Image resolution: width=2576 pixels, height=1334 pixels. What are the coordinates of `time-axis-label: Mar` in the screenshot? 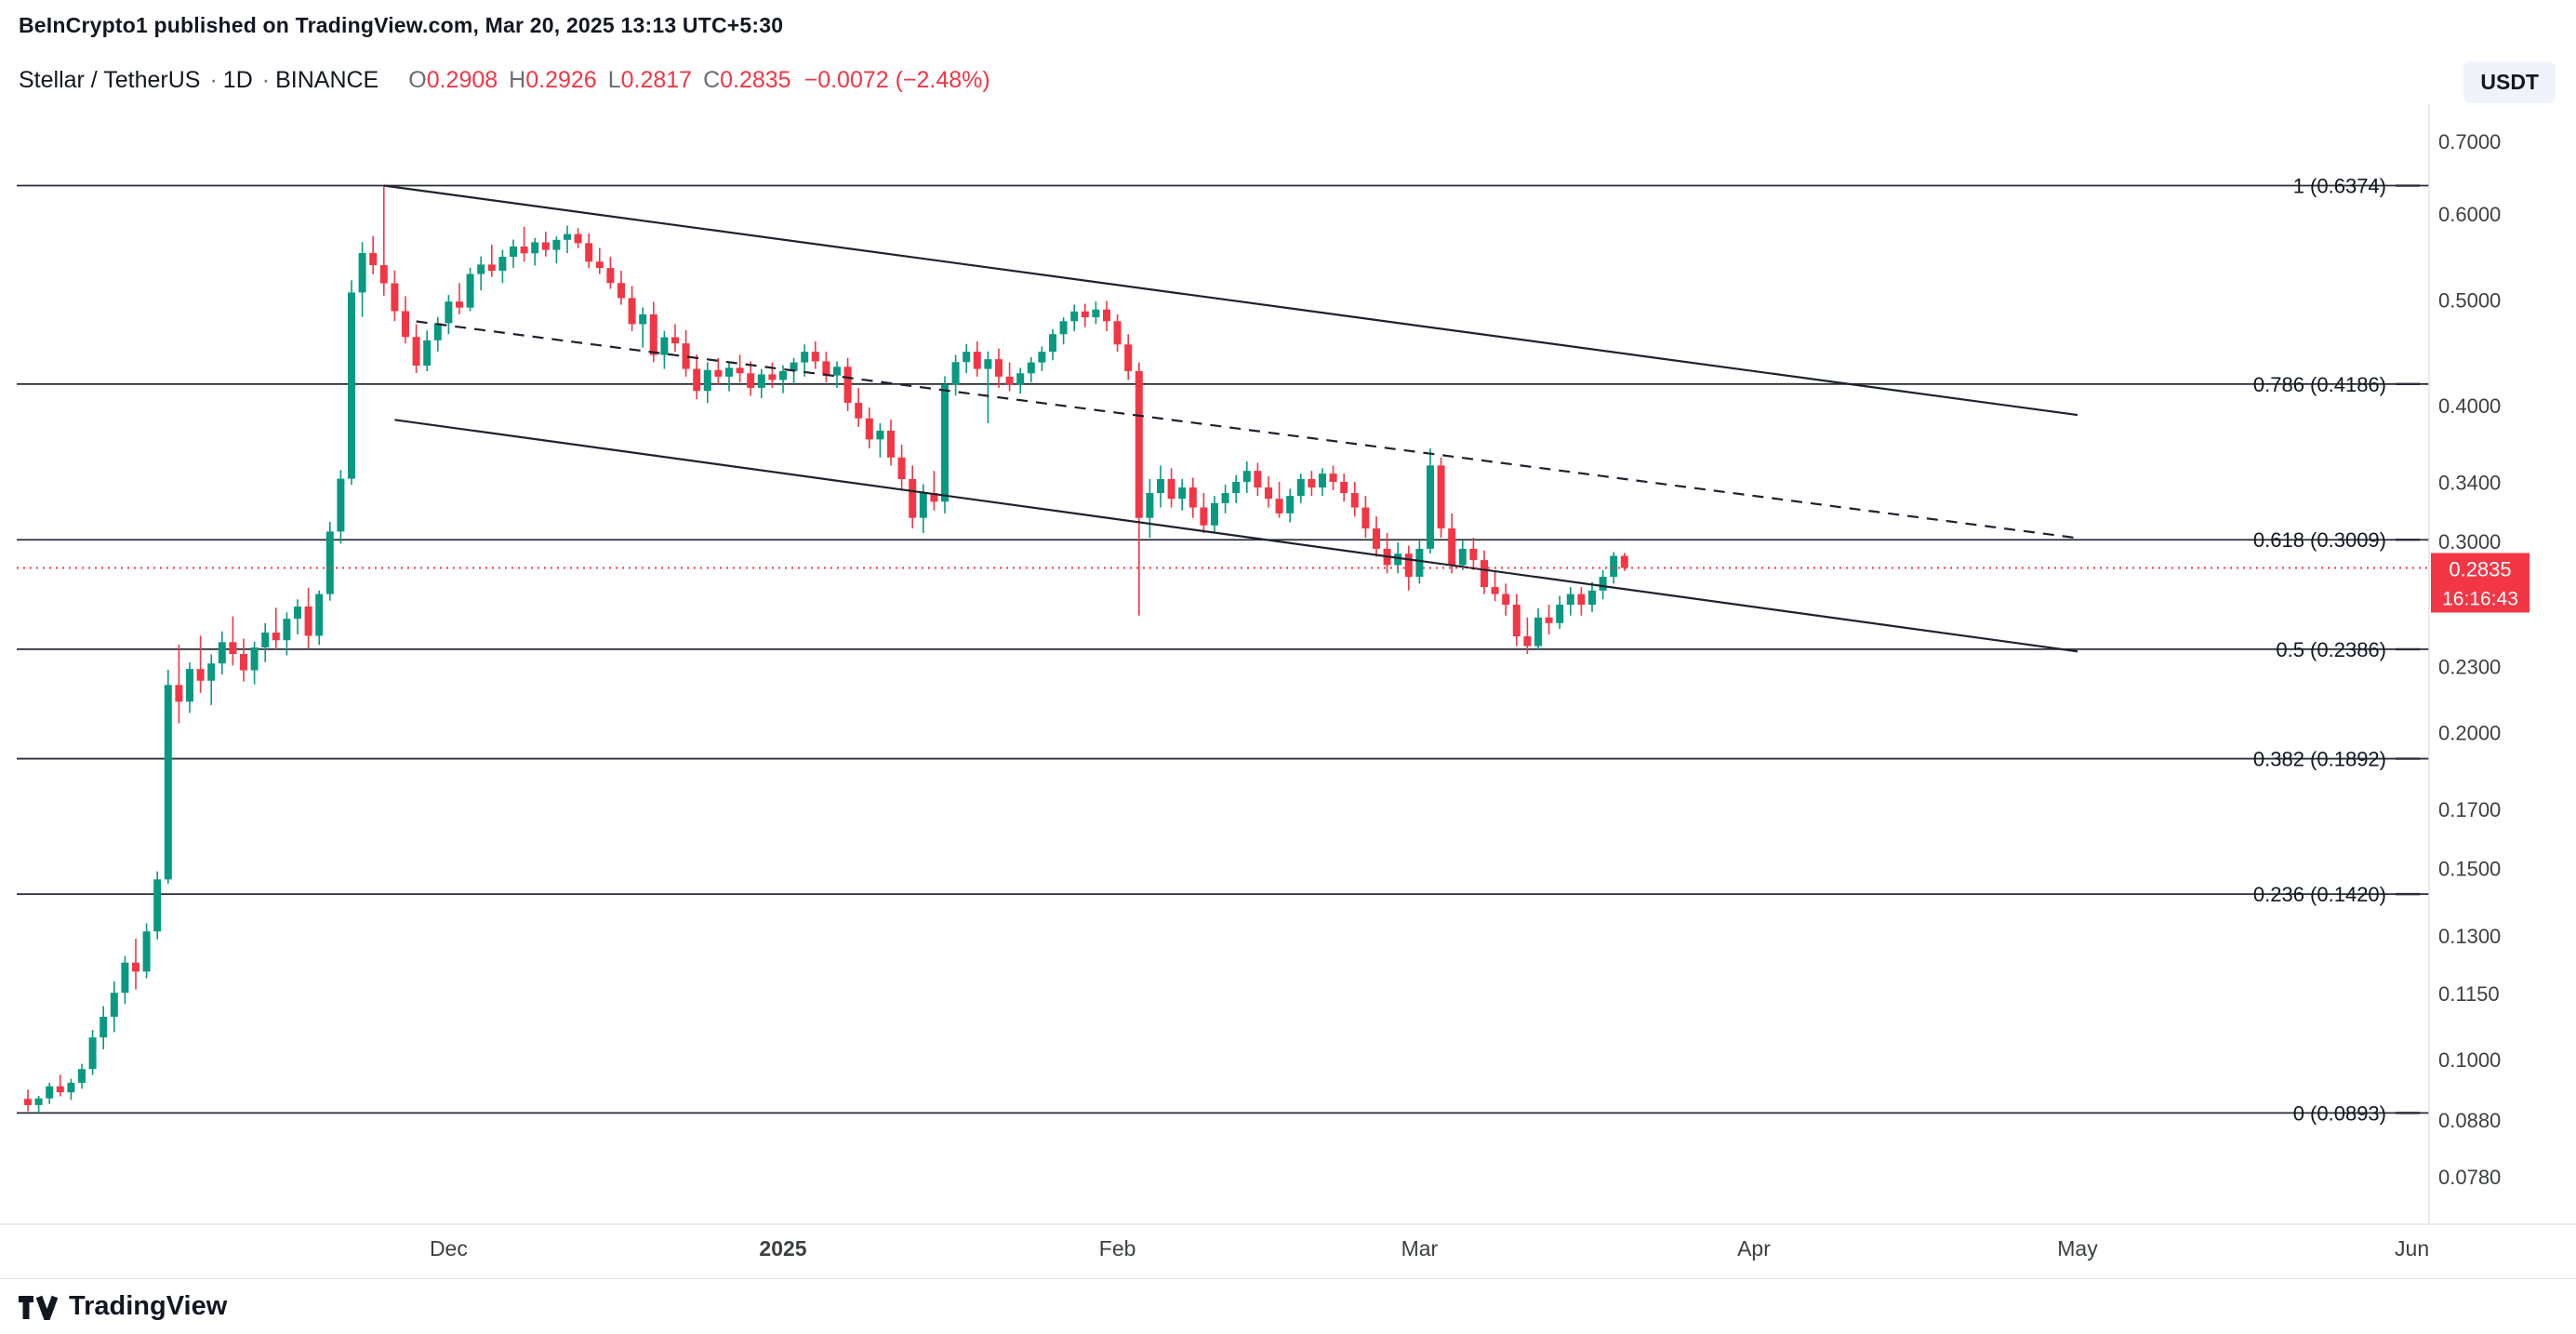 It's located at (1420, 1248).